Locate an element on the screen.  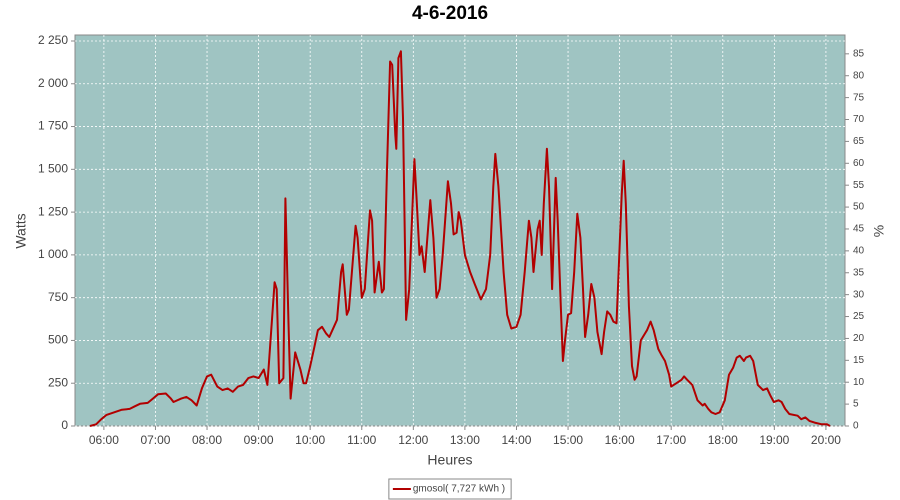
x-tick-label: 10:00 is located at coordinates (310, 440).